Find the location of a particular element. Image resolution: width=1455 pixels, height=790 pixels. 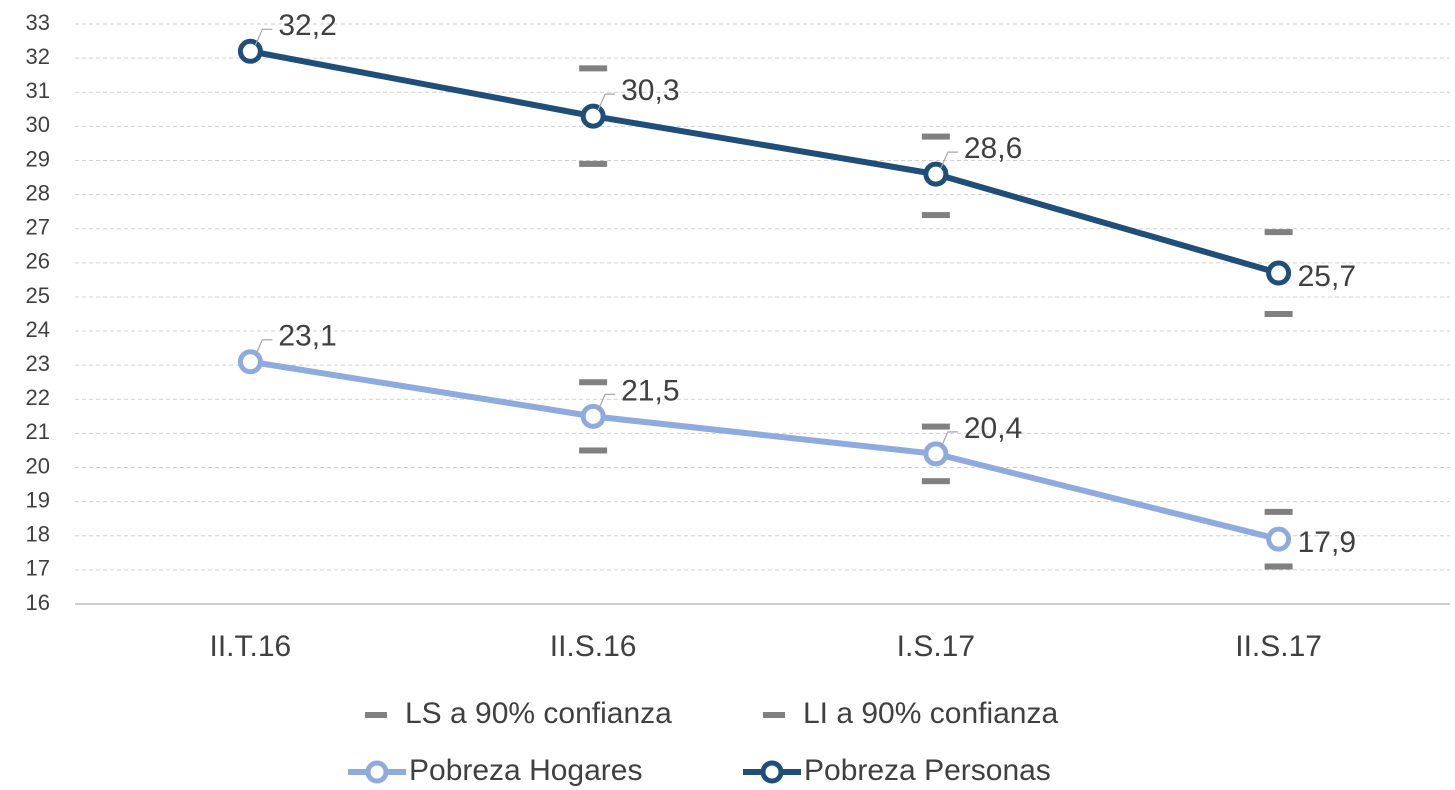

y-tick-label: 28 is located at coordinates (38, 192).